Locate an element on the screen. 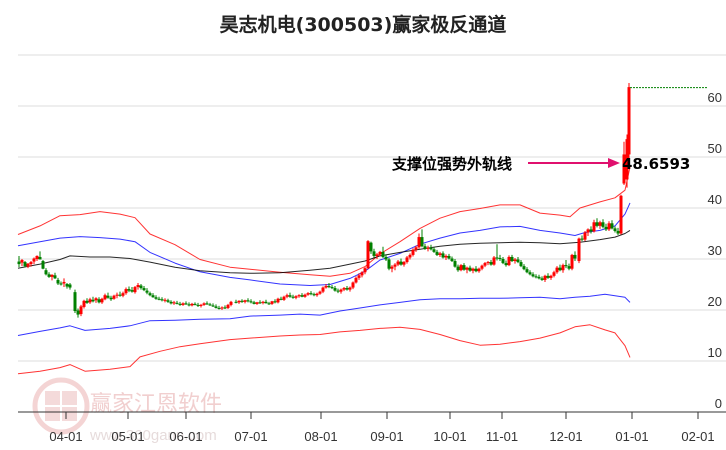 The height and width of the screenshot is (450, 726). watermark: 赢家江恩软件 www.360gann.com is located at coordinates (127, 410).